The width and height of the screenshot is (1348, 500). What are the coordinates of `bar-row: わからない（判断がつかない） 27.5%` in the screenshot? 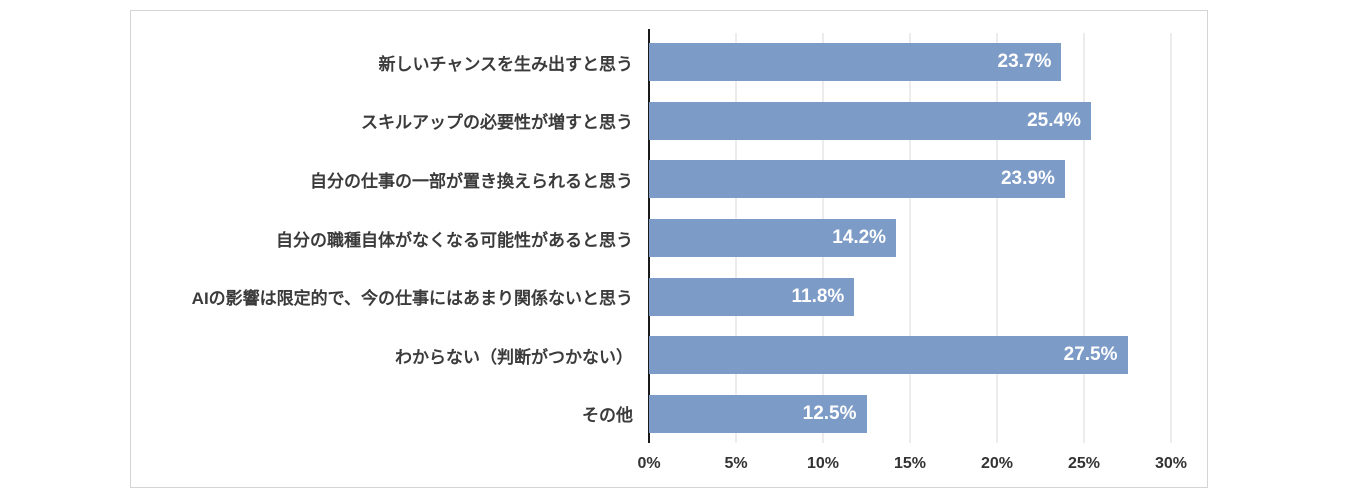 It's located at (660, 355).